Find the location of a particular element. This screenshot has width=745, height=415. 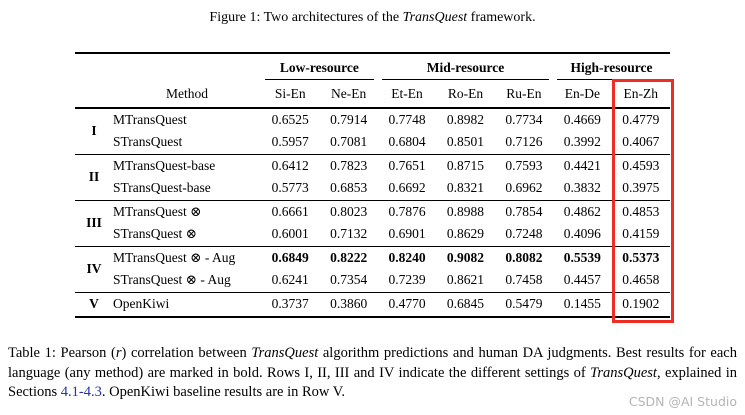

value-cell: 0.8715 is located at coordinates (465, 165).